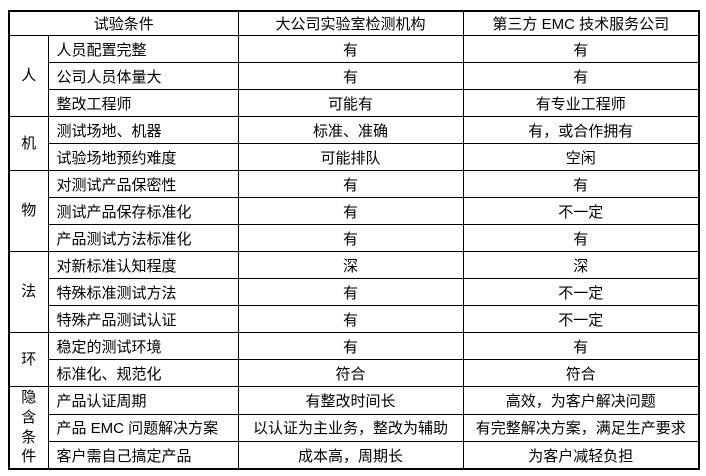 The image size is (706, 476). Describe the element at coordinates (350, 23) in the screenshot. I see `header-big-company-lab: 大公司实验室检测机构` at that location.